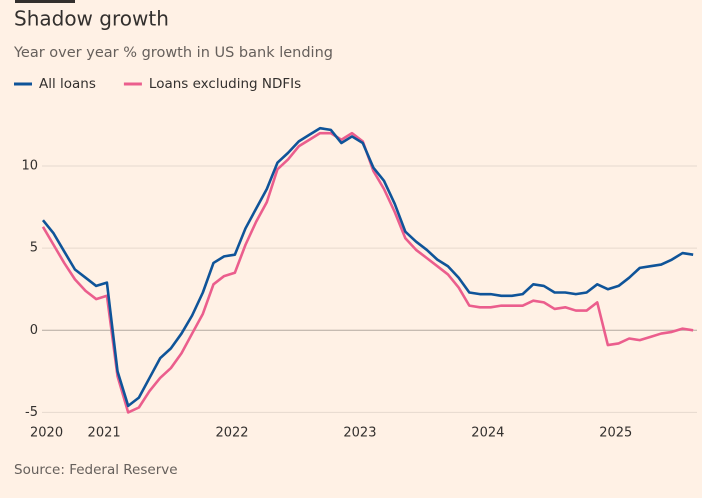 The width and height of the screenshot is (702, 498). I want to click on y-tick-label: 0, so click(34, 330).